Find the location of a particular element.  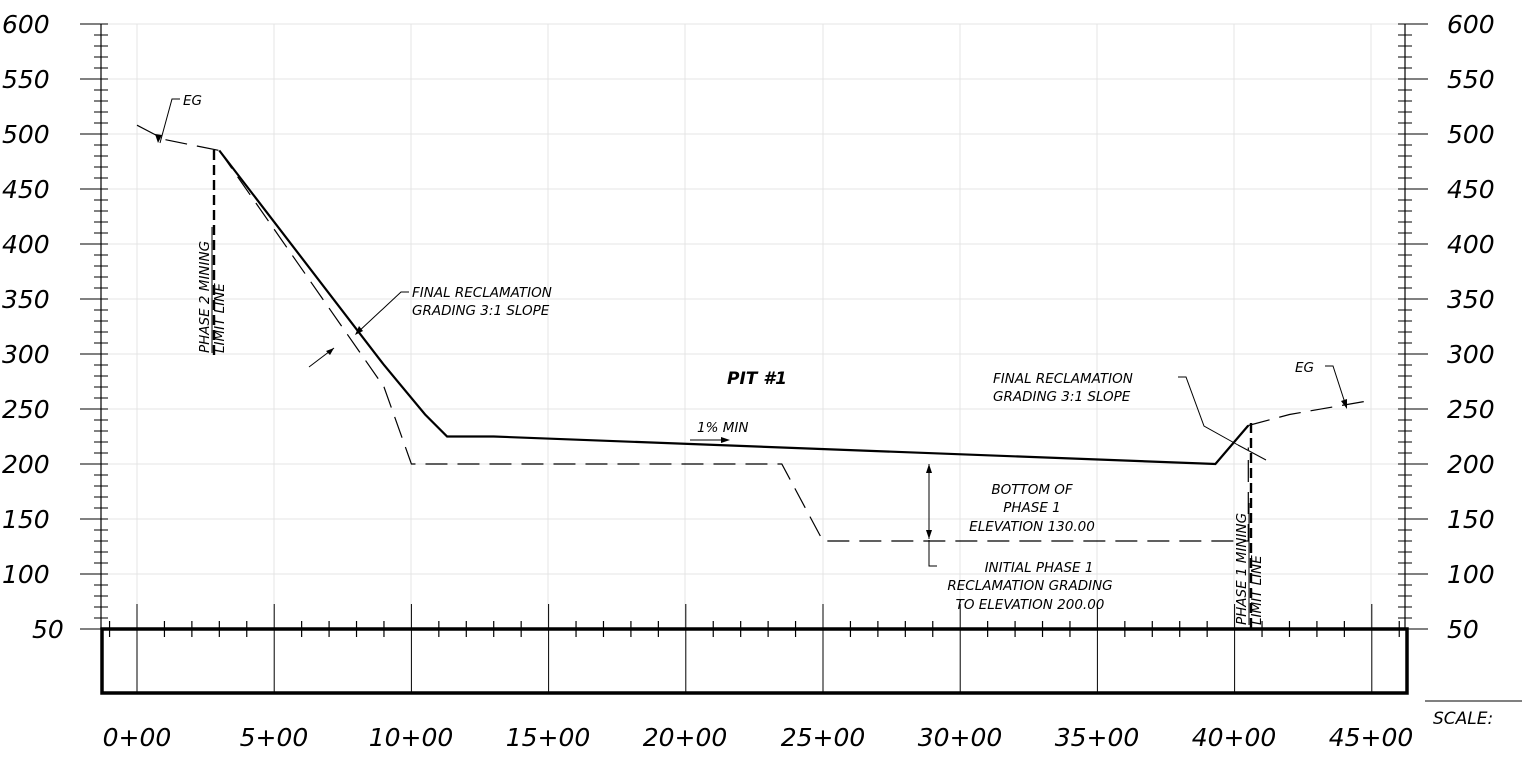

depth-arrow-top is located at coordinates (929, 468).